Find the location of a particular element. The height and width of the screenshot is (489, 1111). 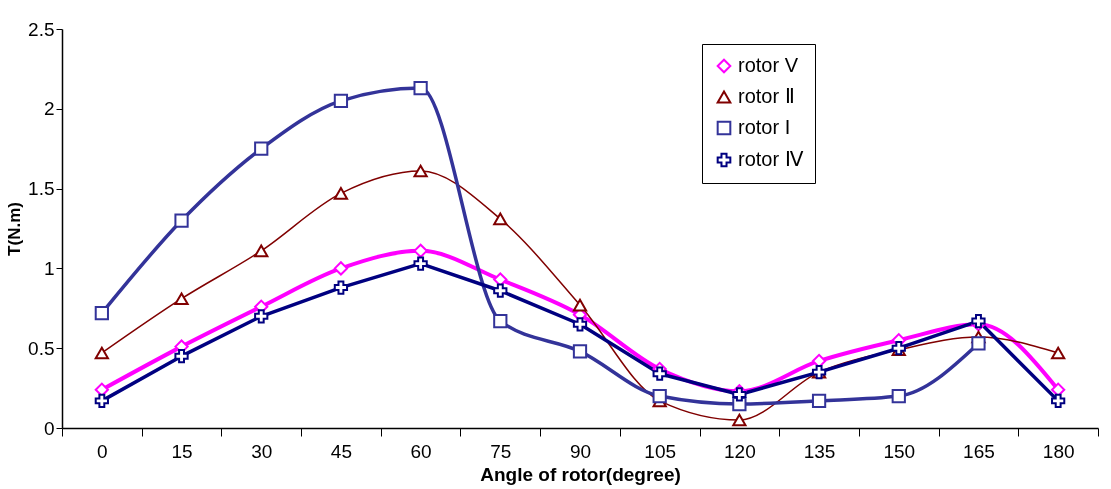

legend-label: rotor V is located at coordinates (768, 65).